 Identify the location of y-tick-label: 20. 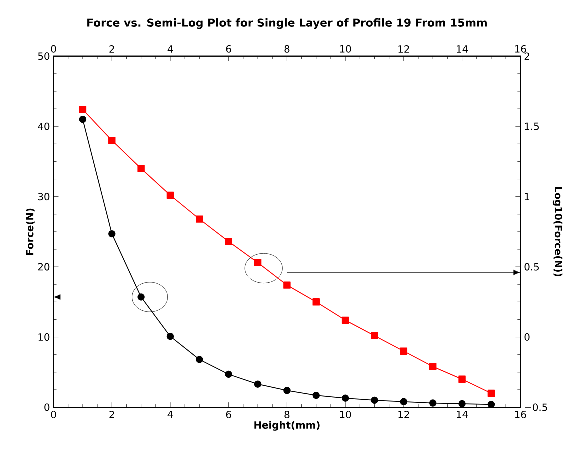
(44, 267).